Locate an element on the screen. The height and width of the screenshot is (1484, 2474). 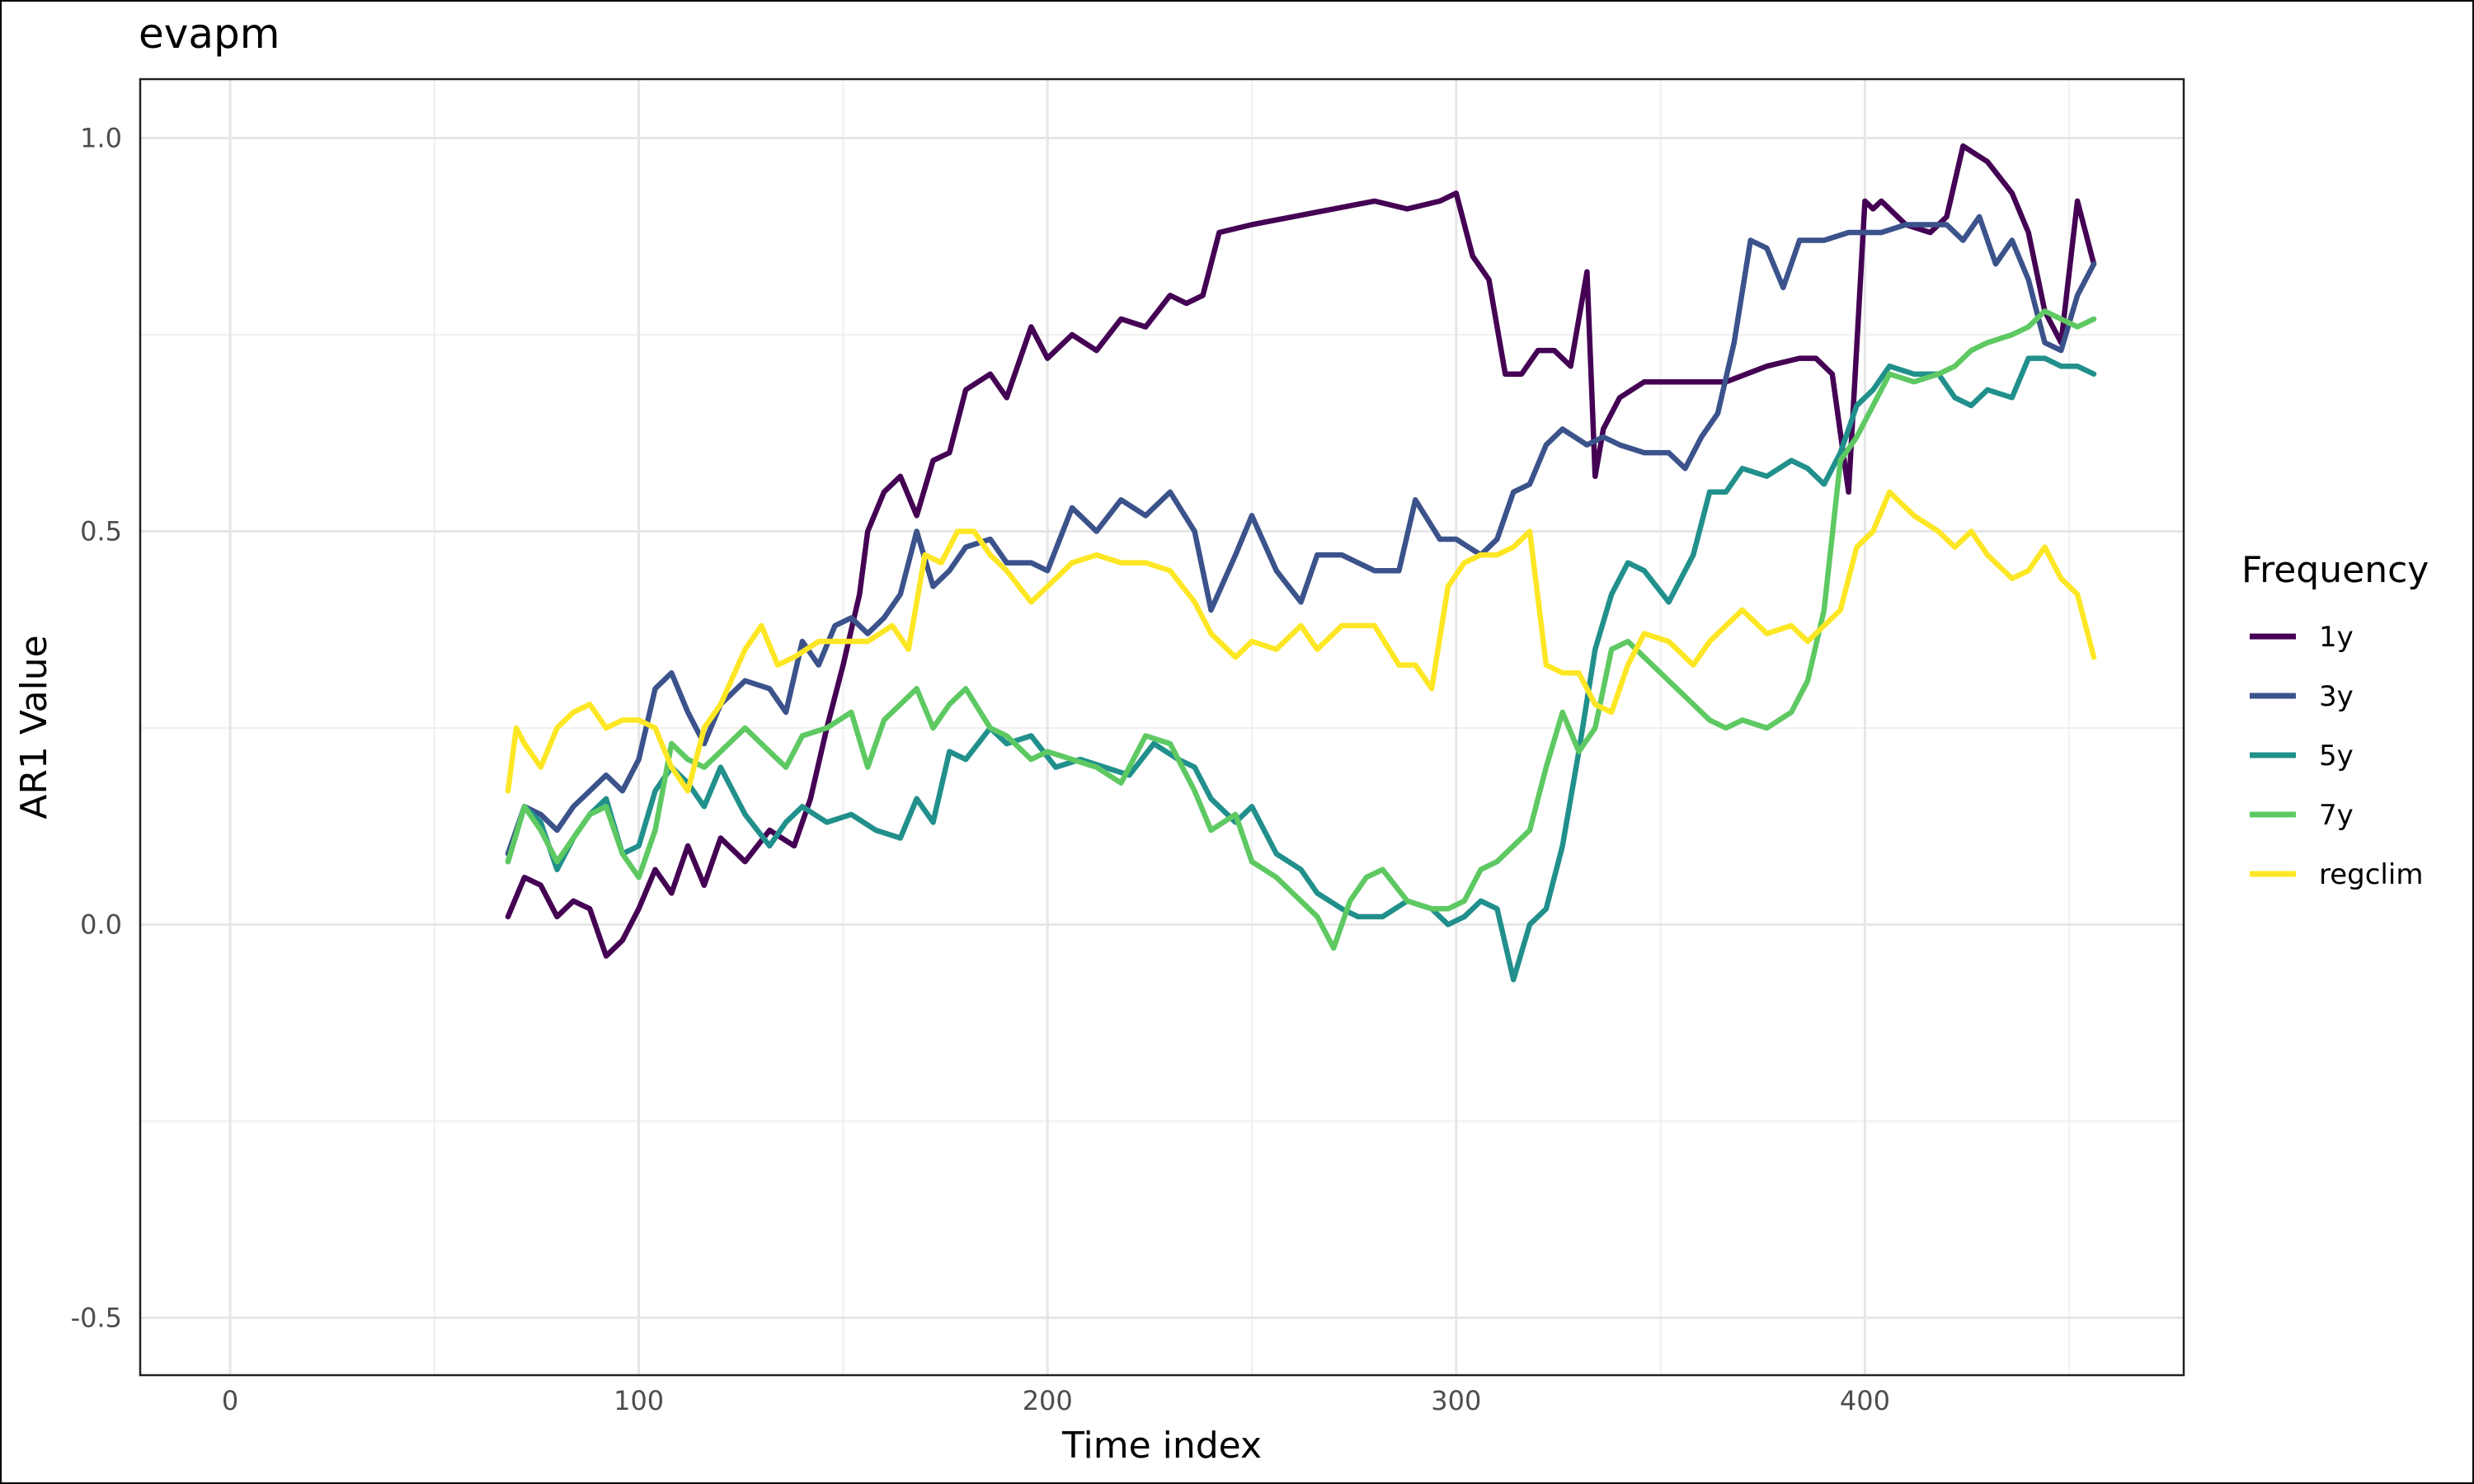
chart-title: evapm is located at coordinates (209, 34).